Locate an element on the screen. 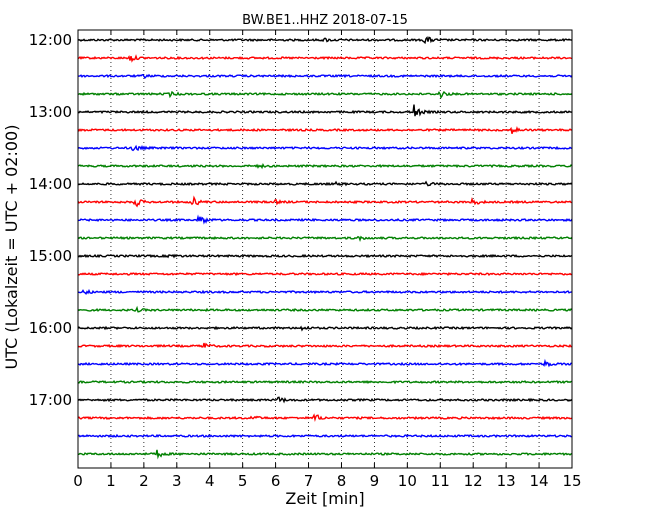 This screenshot has width=650, height=520. x-tick-label: 1 is located at coordinates (111, 481).